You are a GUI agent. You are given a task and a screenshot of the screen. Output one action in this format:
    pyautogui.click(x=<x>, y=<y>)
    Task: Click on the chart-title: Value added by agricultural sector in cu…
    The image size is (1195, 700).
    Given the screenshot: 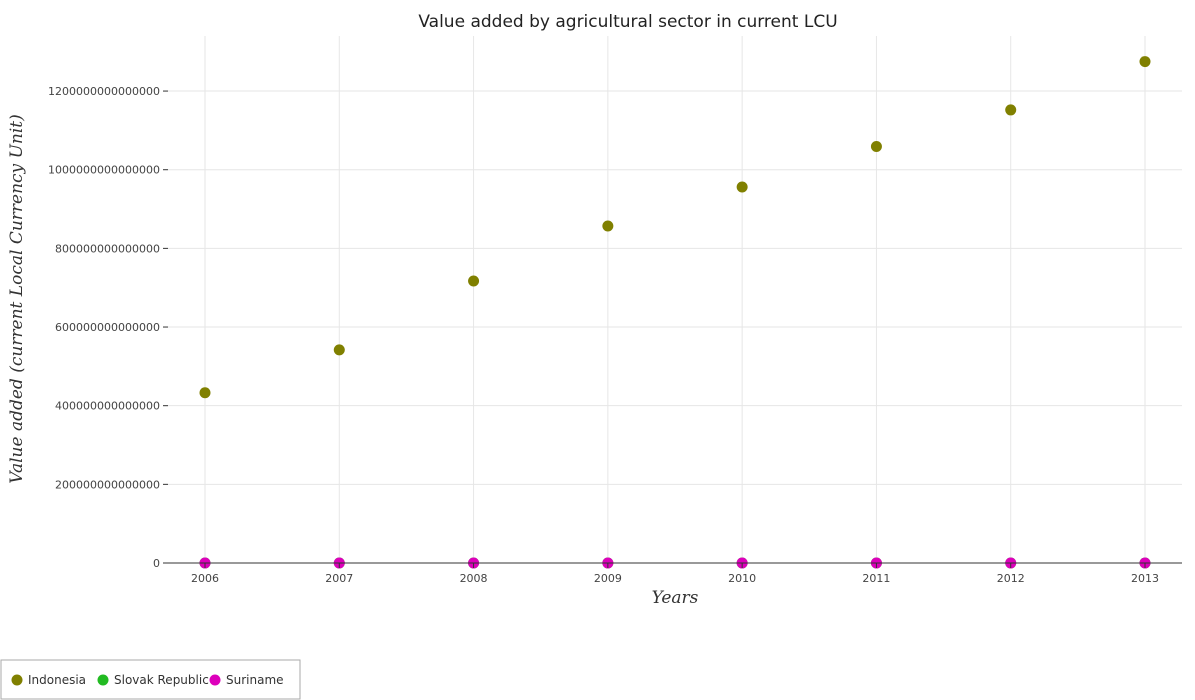 What is the action you would take?
    pyautogui.click(x=627, y=22)
    